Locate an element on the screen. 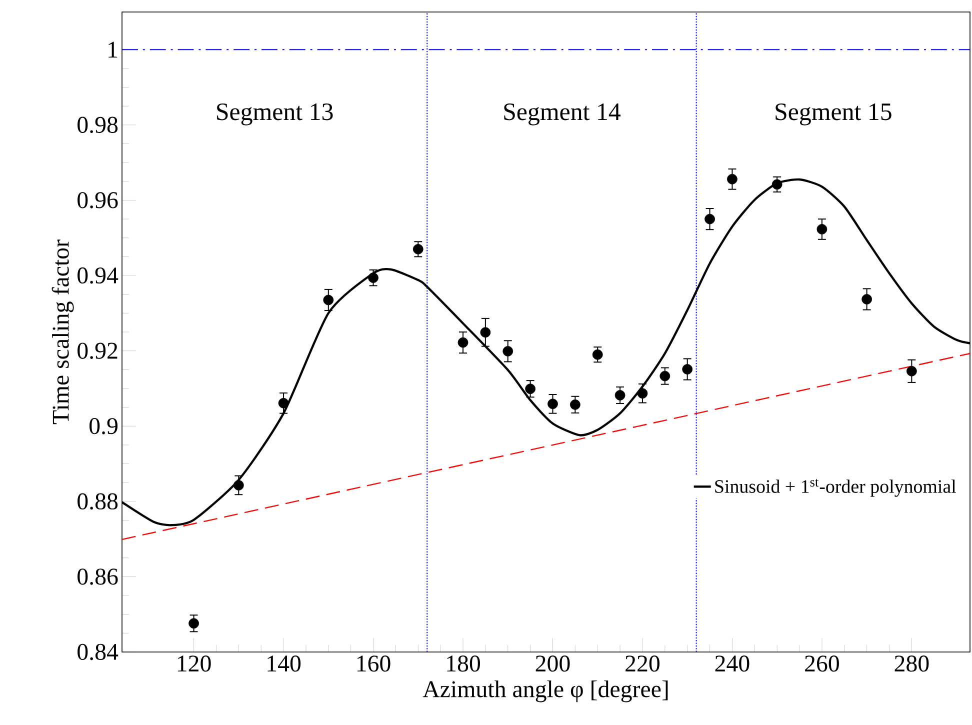 Image resolution: width=972 pixels, height=725 pixels. y-axis-title: Time scaling factor is located at coordinates (63, 332).